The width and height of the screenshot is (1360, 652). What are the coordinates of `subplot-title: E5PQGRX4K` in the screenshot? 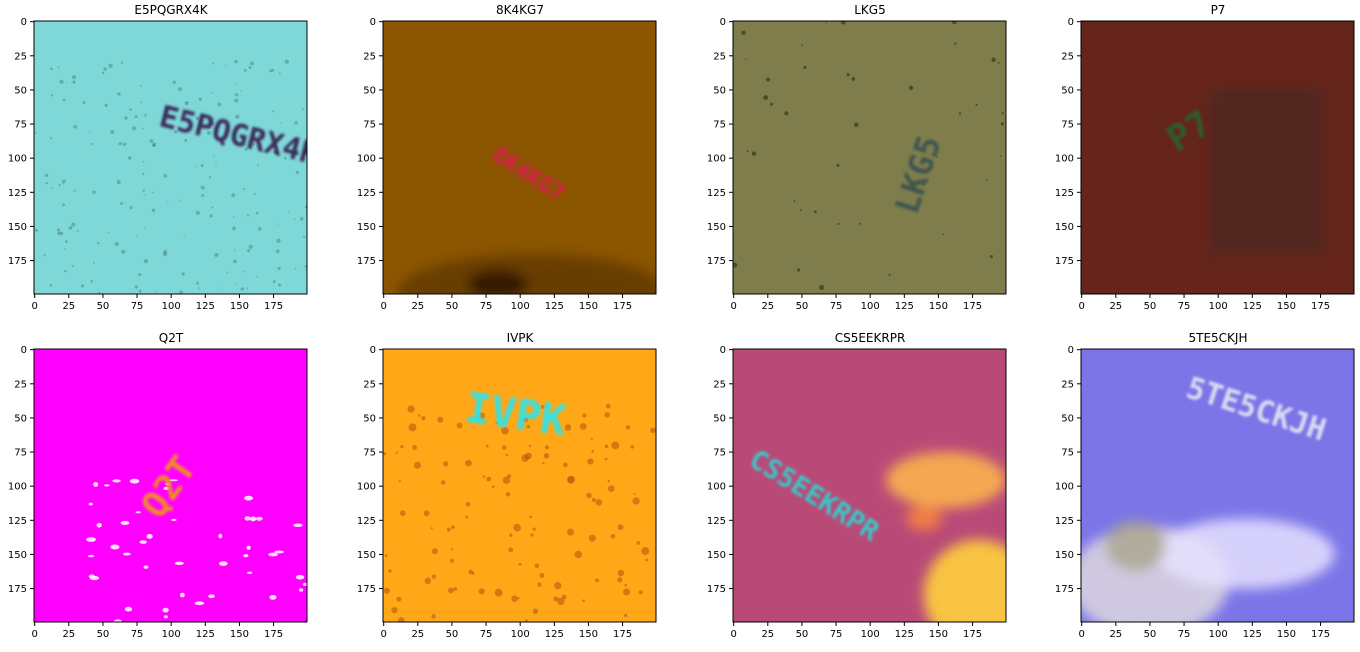 It's located at (171, 10).